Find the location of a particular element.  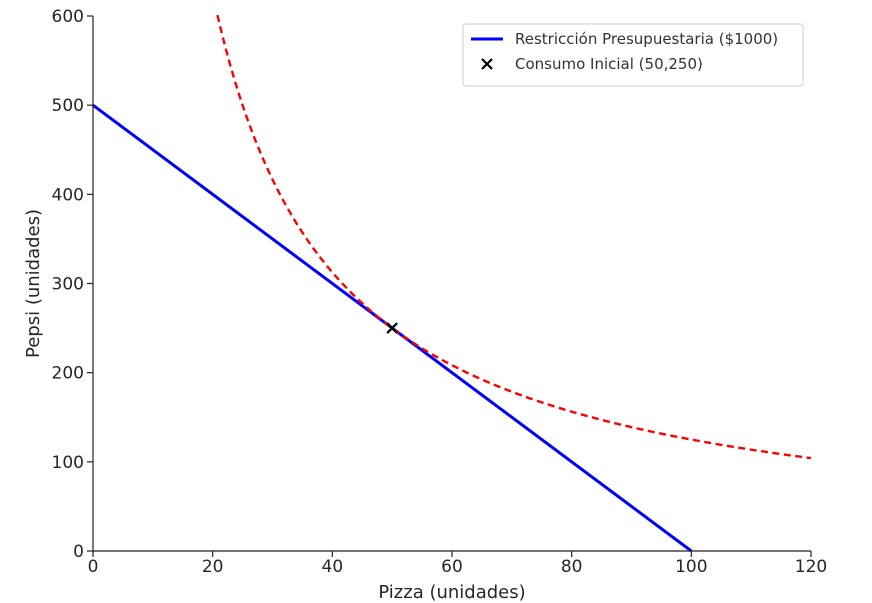

y-axis-label: Pepsi (unidades) is located at coordinates (33, 283).